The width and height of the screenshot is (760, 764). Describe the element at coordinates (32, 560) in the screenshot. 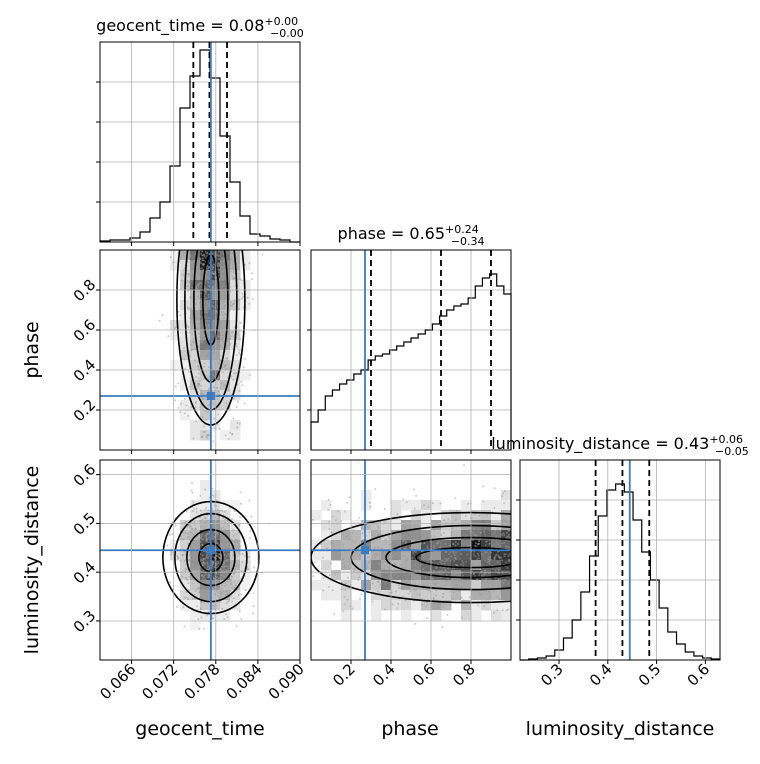

I see `ylabel-luminosity_distance: luminosity_distance` at that location.